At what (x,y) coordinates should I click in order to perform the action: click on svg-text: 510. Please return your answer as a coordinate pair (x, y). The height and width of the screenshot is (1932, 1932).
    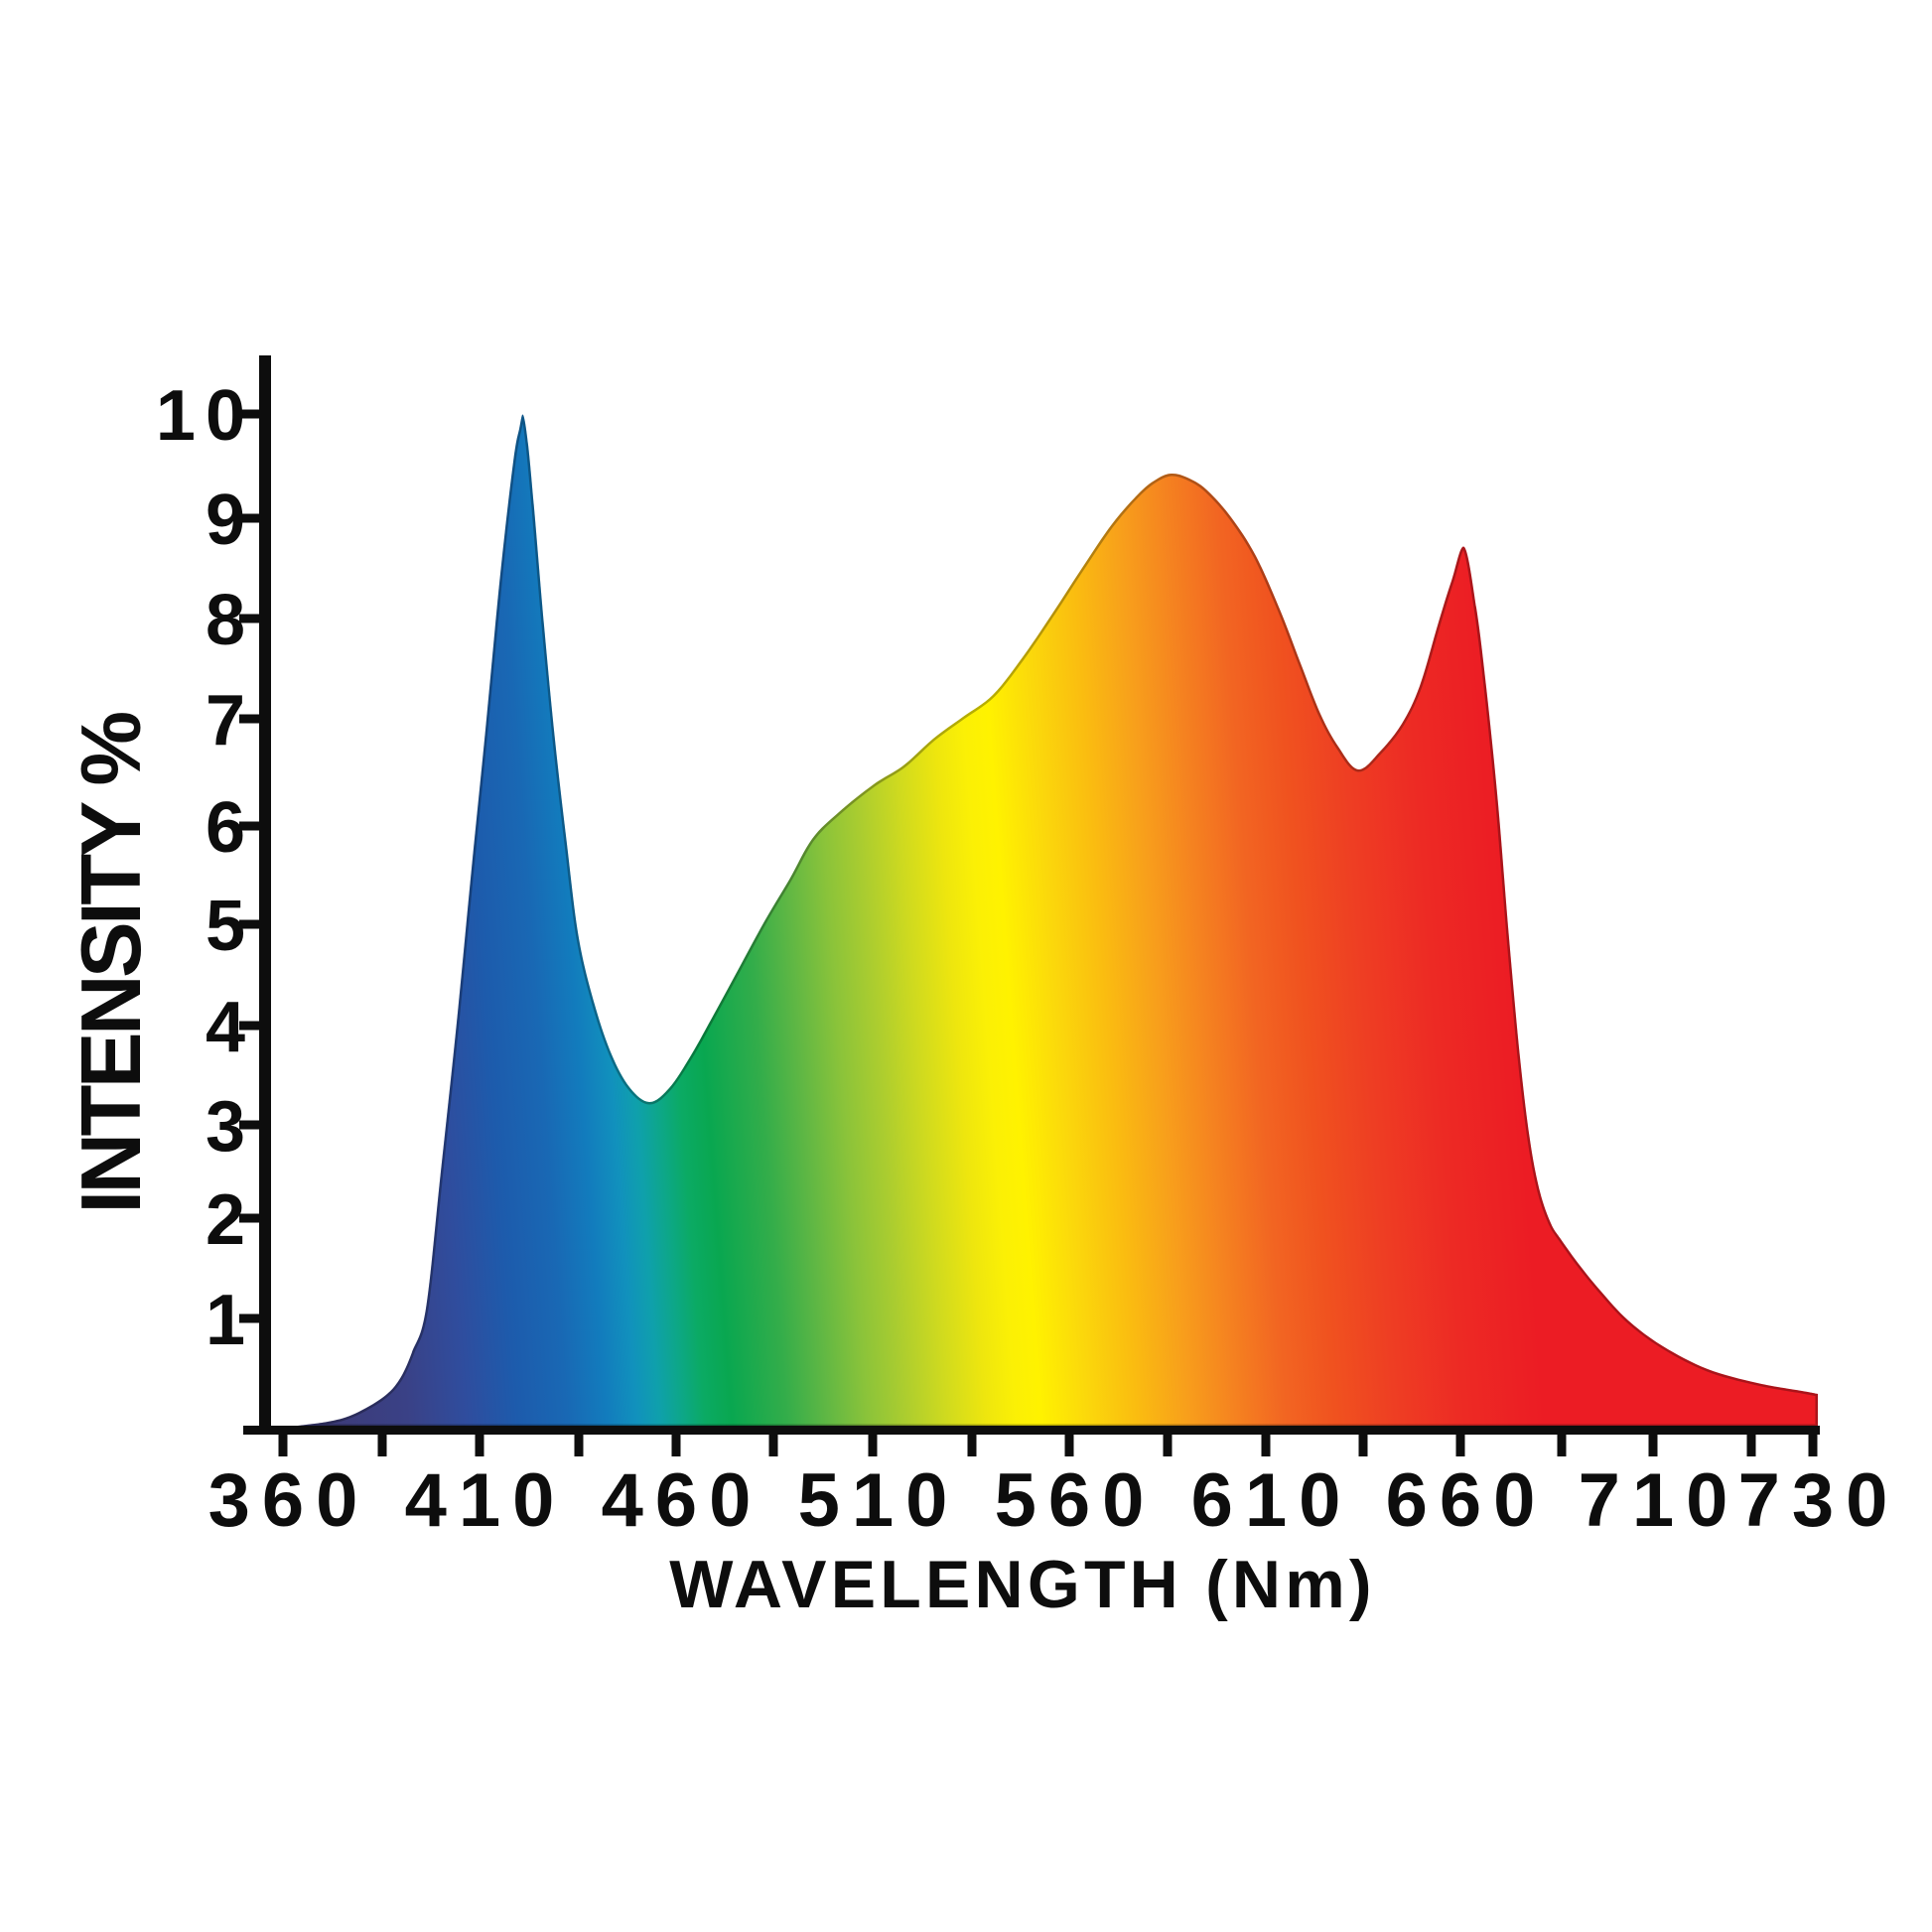
    Looking at the image, I should click on (879, 1501).